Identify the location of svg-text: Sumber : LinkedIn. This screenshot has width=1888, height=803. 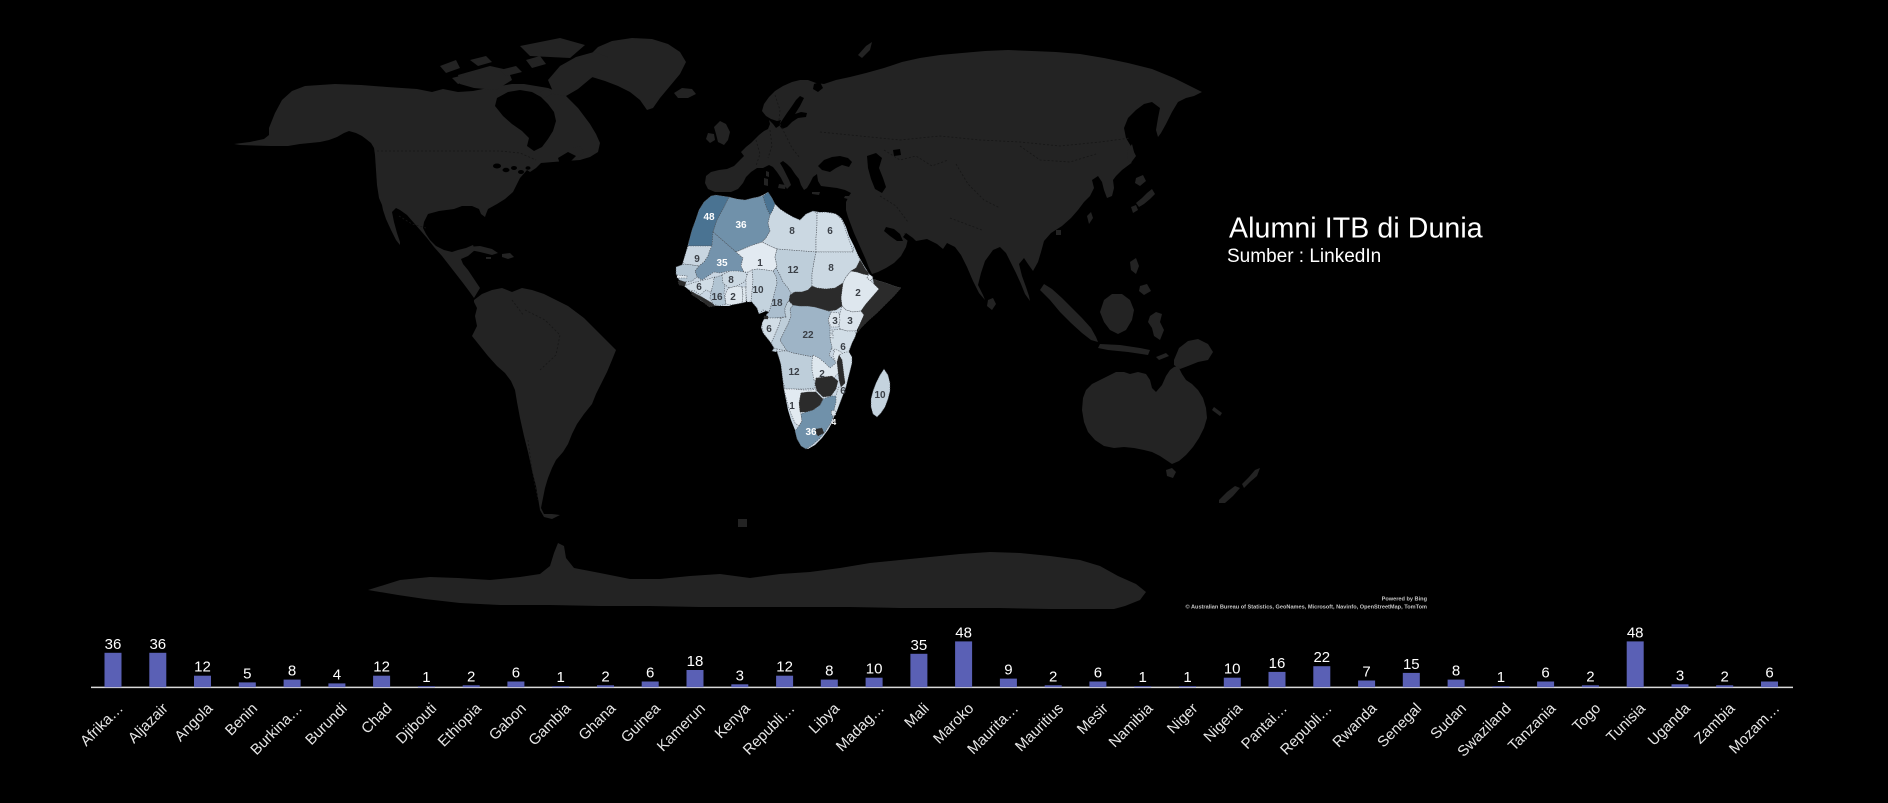
(1304, 256).